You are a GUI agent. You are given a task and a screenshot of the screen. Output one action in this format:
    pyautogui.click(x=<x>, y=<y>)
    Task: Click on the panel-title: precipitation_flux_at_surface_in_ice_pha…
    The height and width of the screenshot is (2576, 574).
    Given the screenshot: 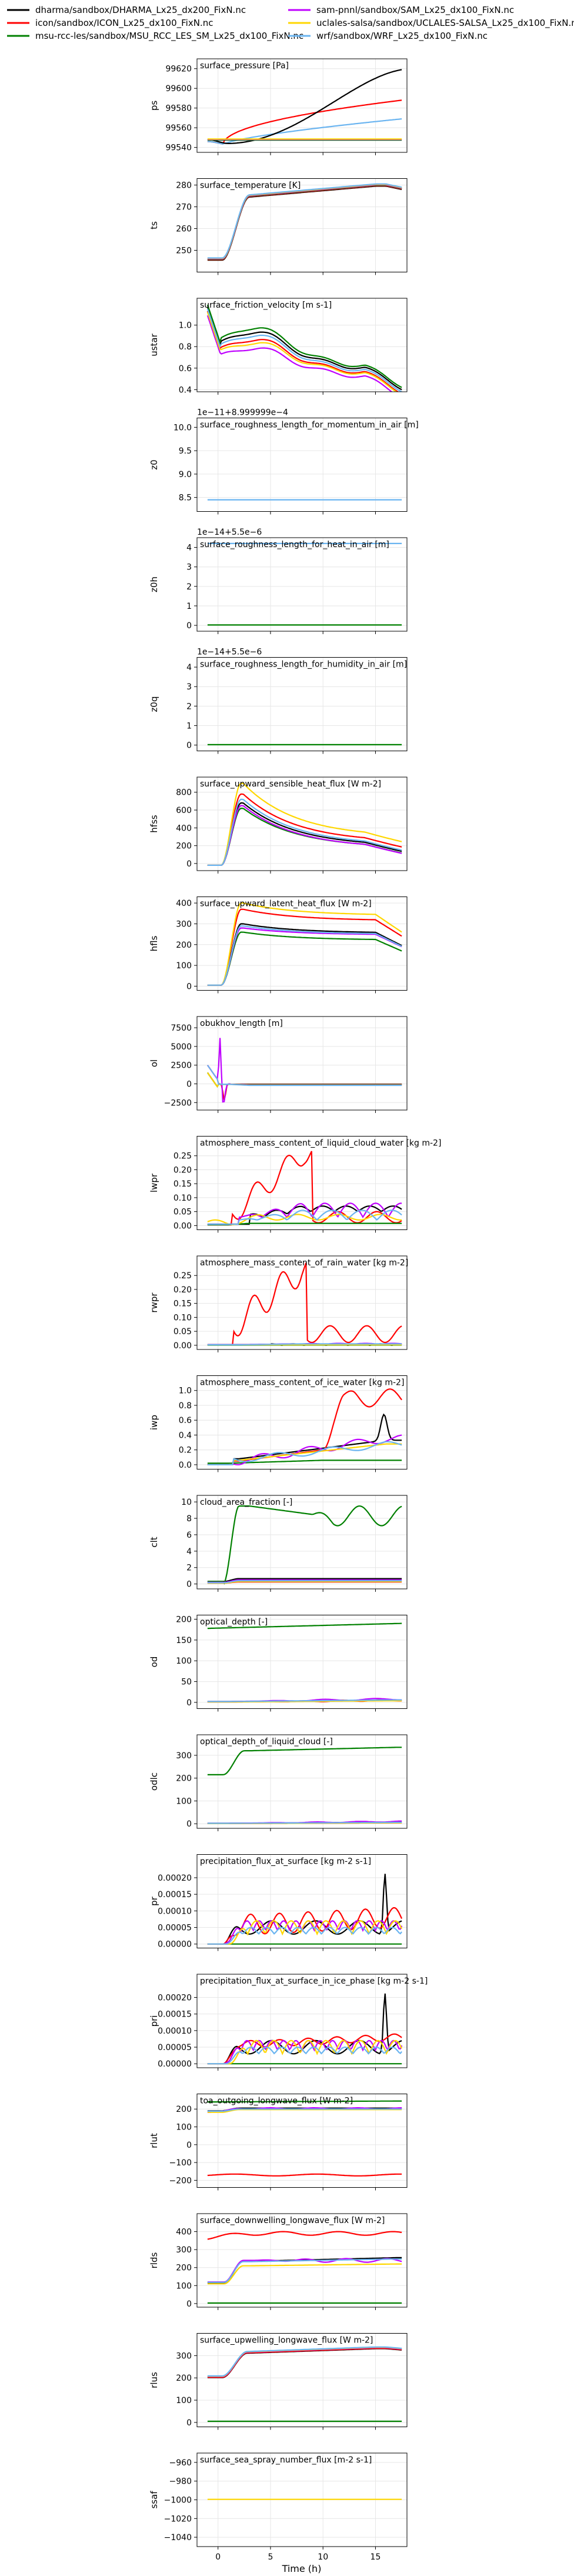 What is the action you would take?
    pyautogui.click(x=314, y=1982)
    